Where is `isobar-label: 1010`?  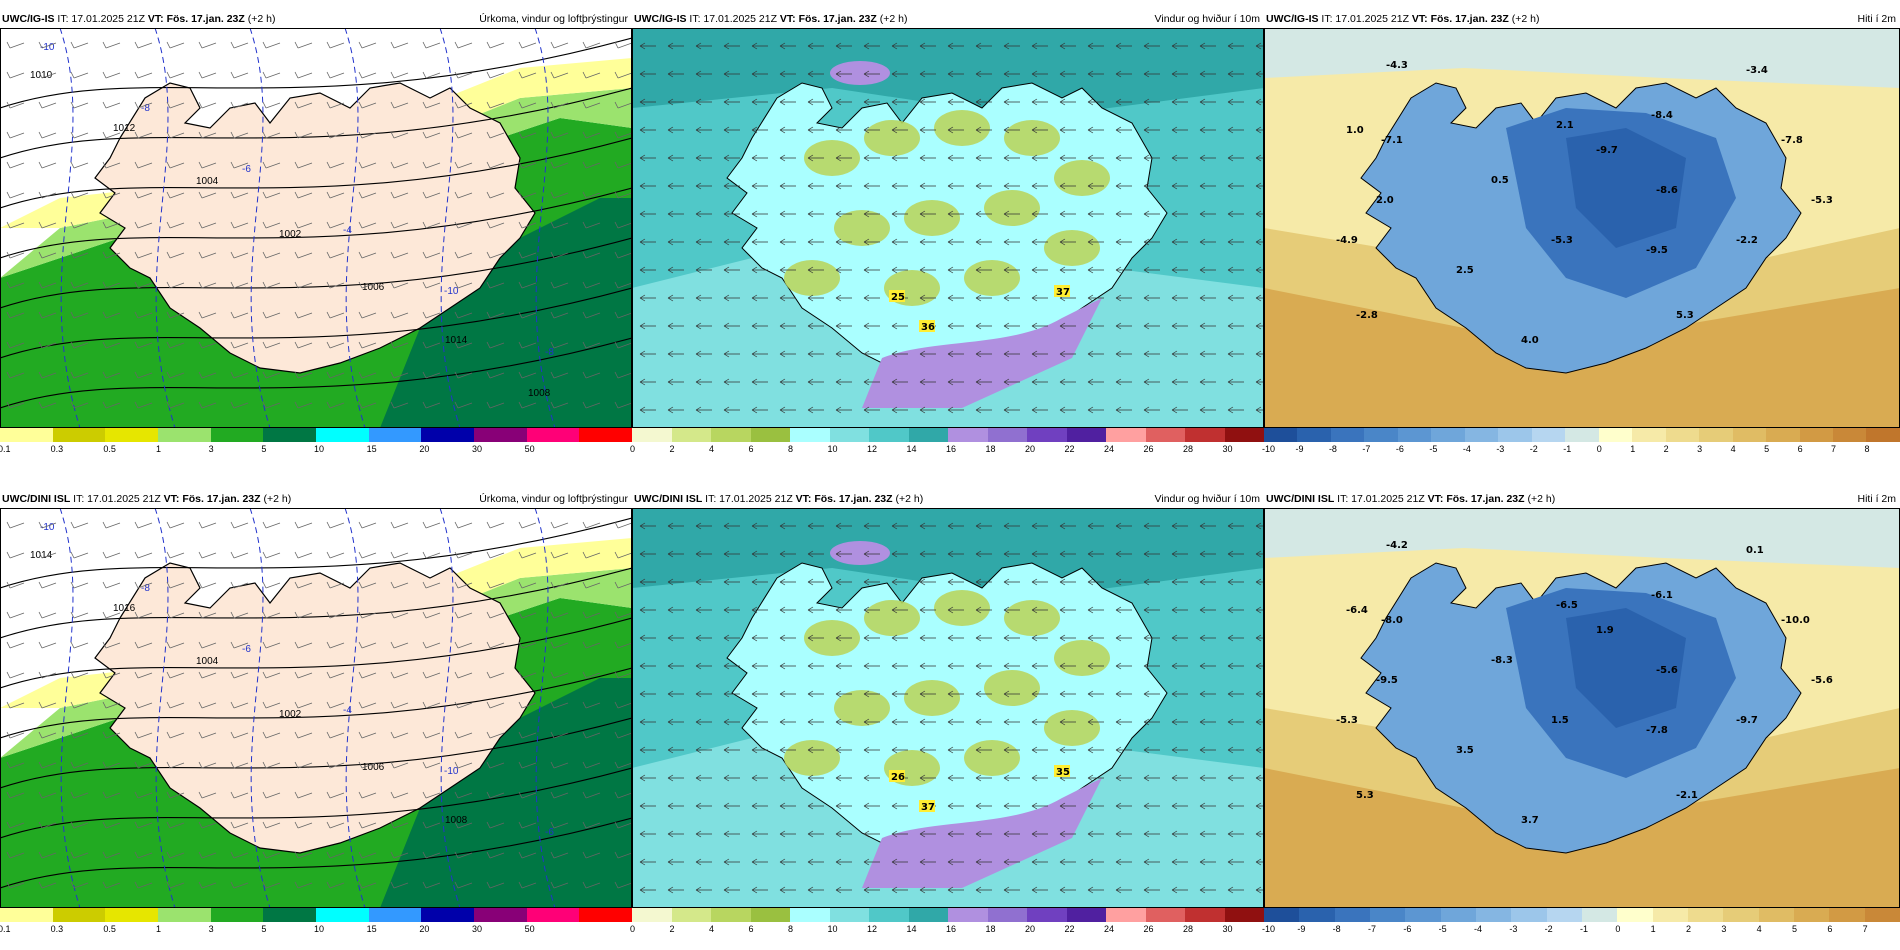
isobar-label: 1010 is located at coordinates (41, 75).